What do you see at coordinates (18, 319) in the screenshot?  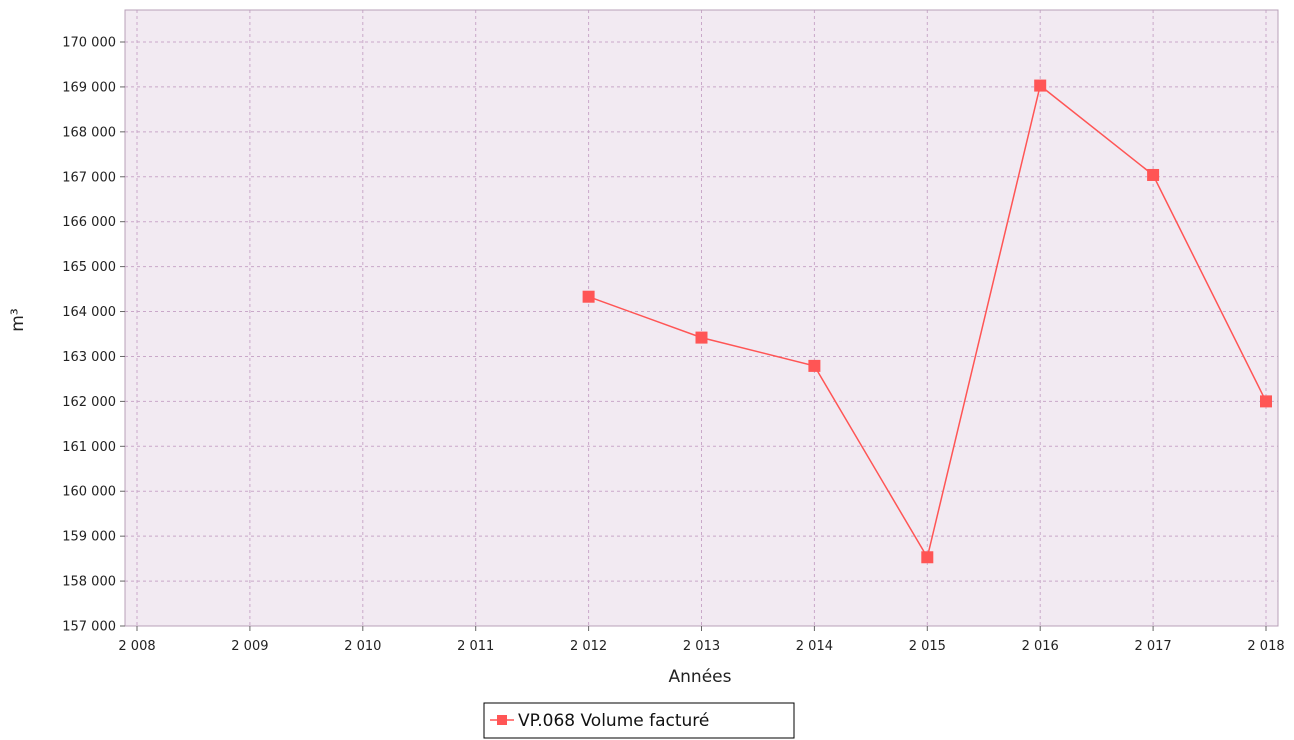 I see `y-axis-title: m³` at bounding box center [18, 319].